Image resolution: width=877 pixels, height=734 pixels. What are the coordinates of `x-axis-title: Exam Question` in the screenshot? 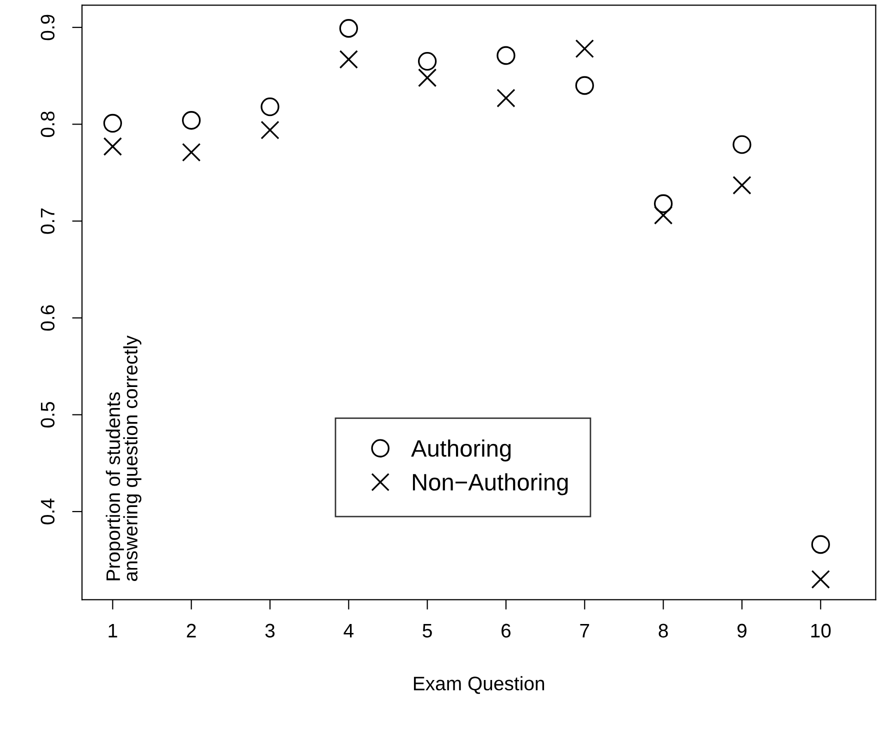 It's located at (479, 685).